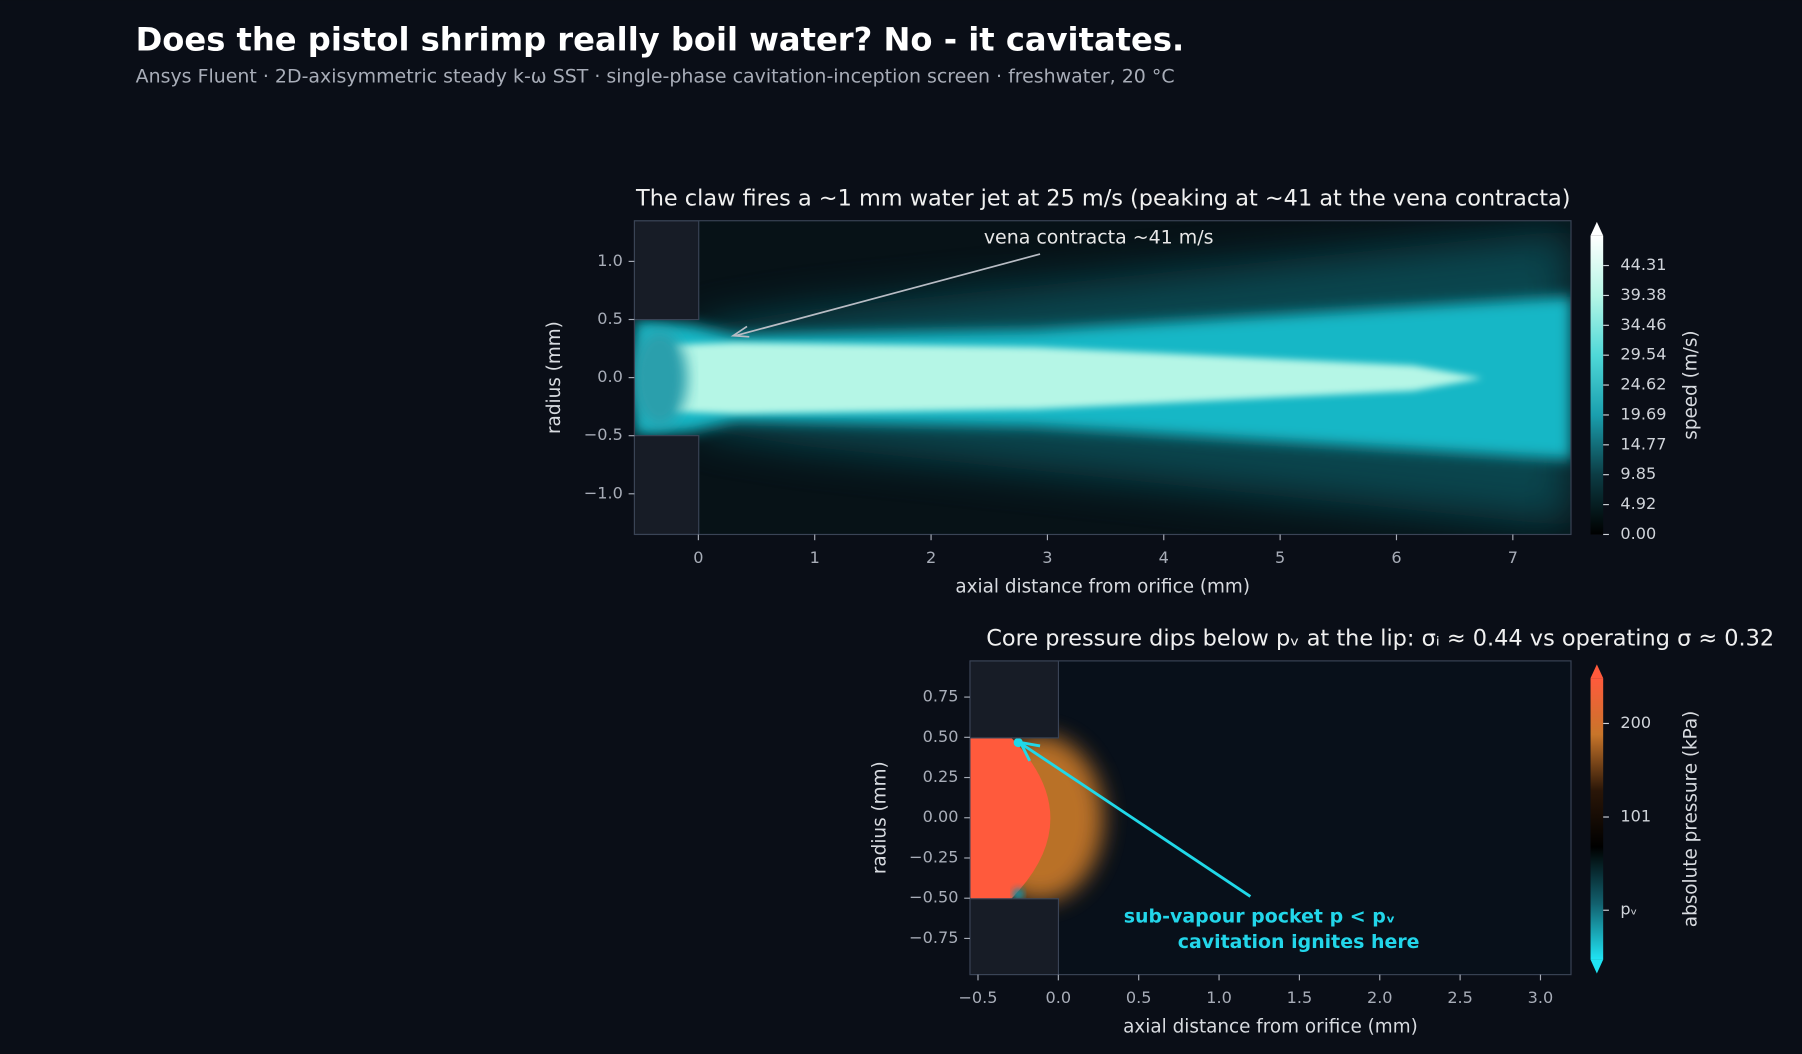 The height and width of the screenshot is (1054, 1802). I want to click on x-tick-label: 2, so click(931, 557).